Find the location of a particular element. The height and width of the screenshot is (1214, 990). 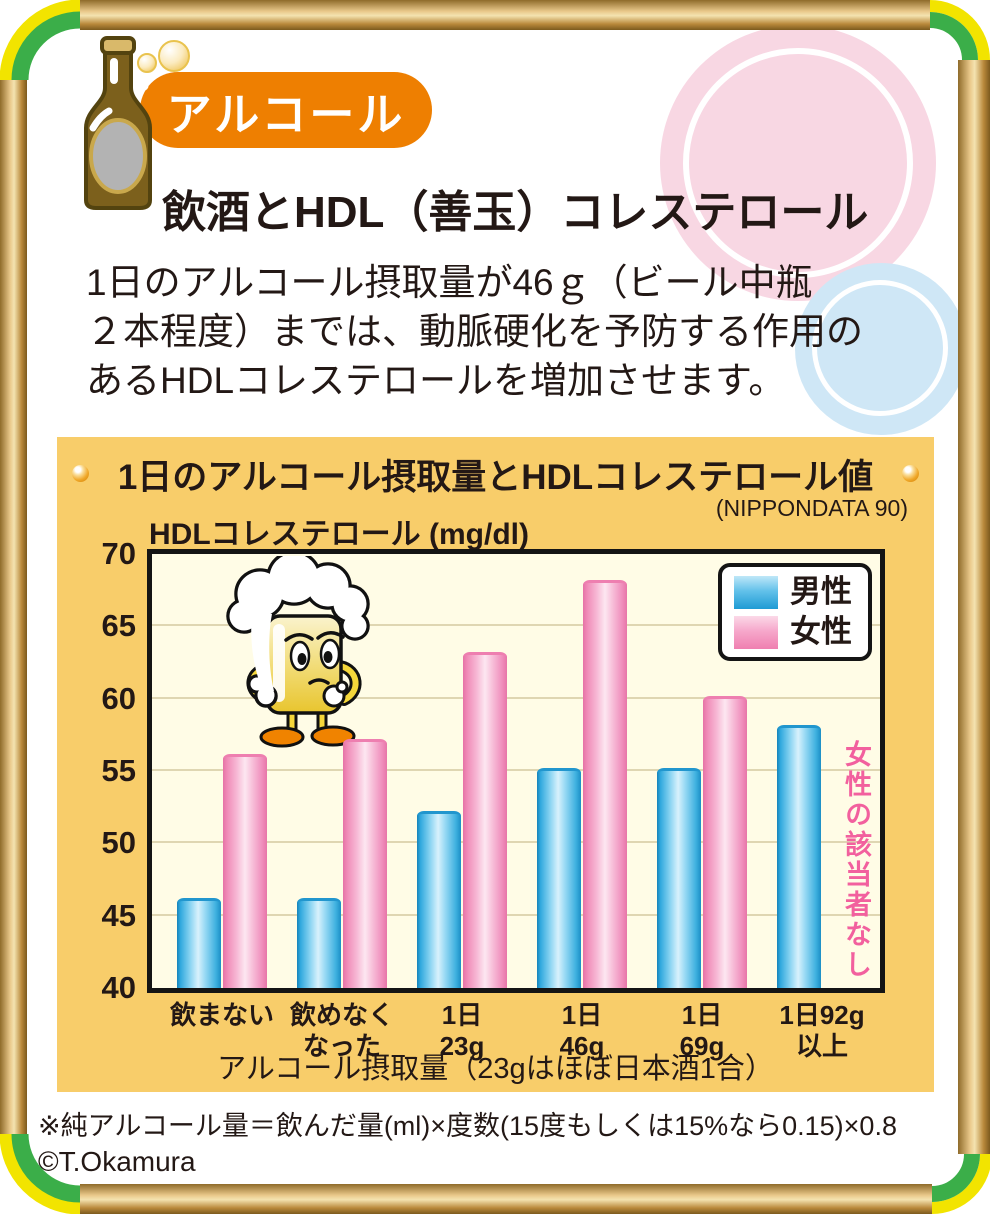

page-title: 飲酒とHDL（善玉）コレステロール is located at coordinates (515, 212).